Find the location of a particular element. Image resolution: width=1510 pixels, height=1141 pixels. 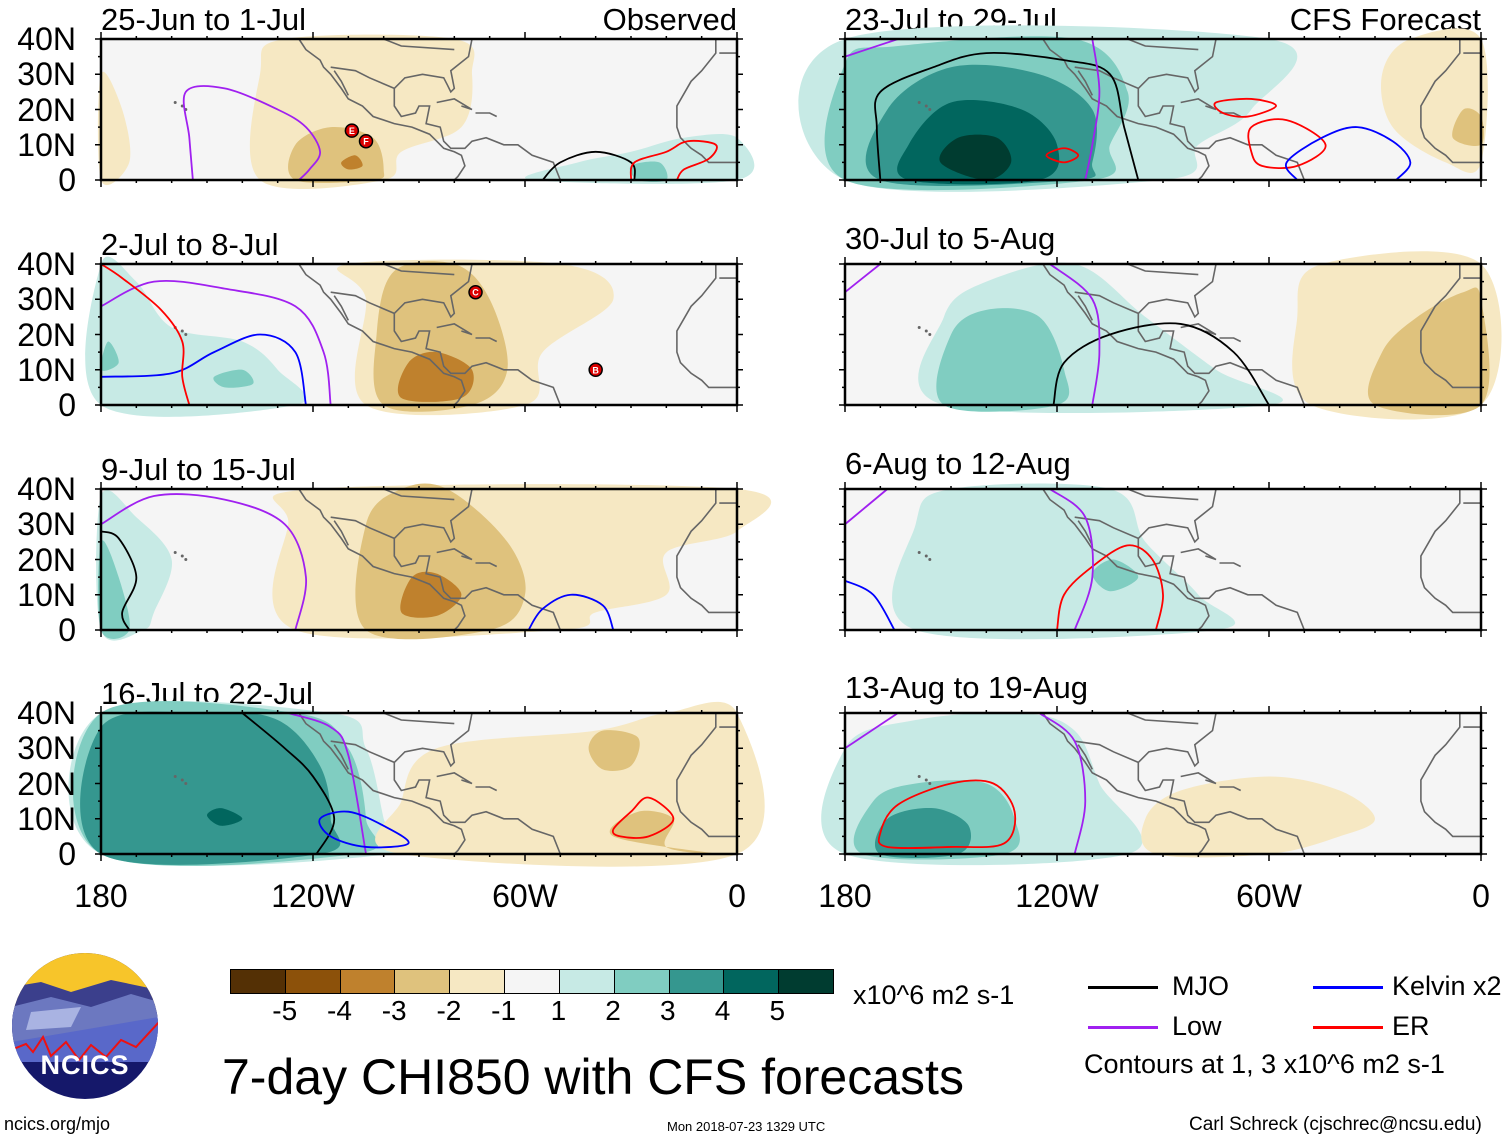

lat-tick-label: 10N is located at coordinates (46, 818).